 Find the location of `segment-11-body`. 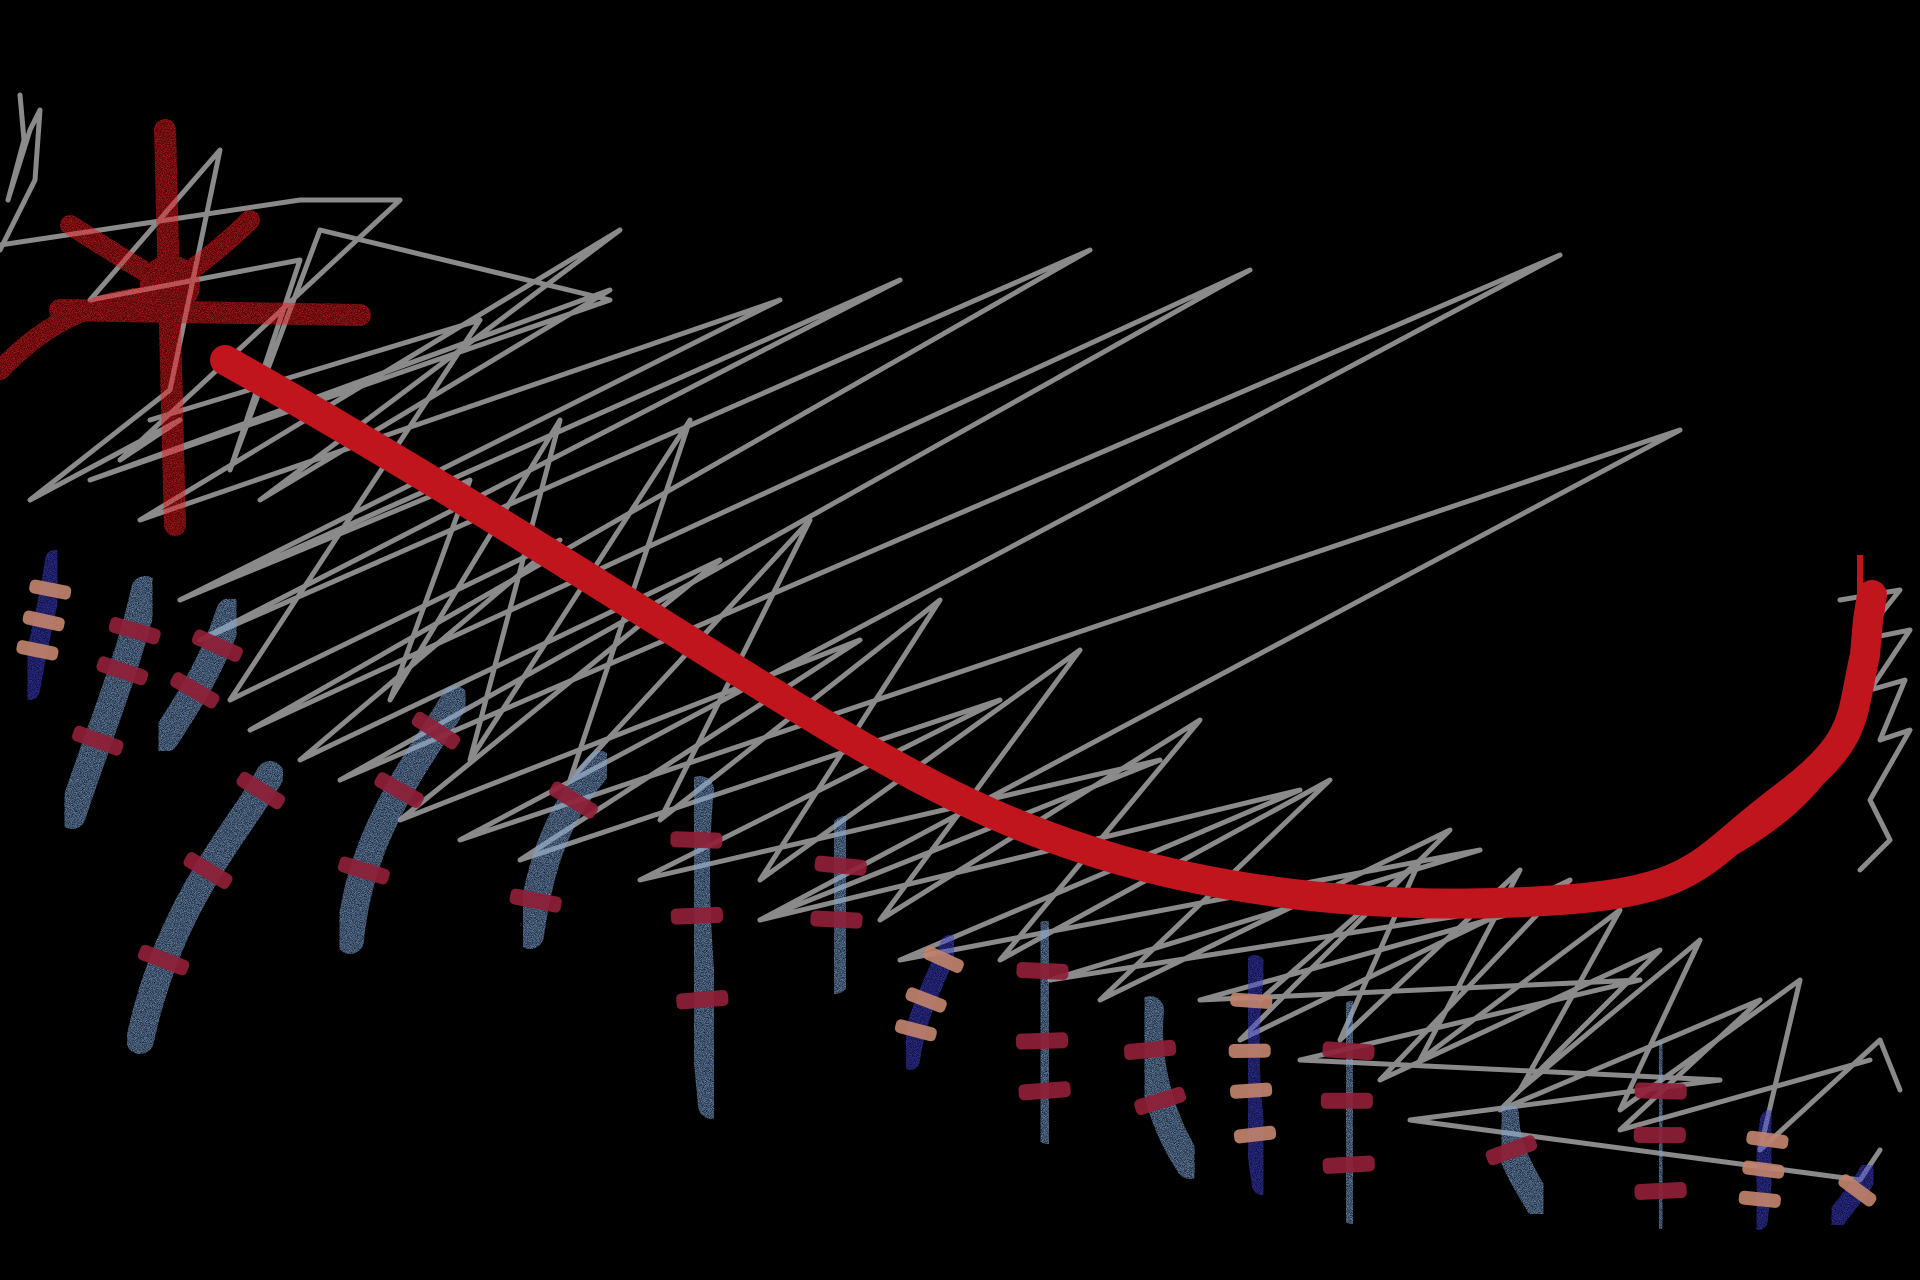

segment-11-body is located at coordinates (1169, 1087).